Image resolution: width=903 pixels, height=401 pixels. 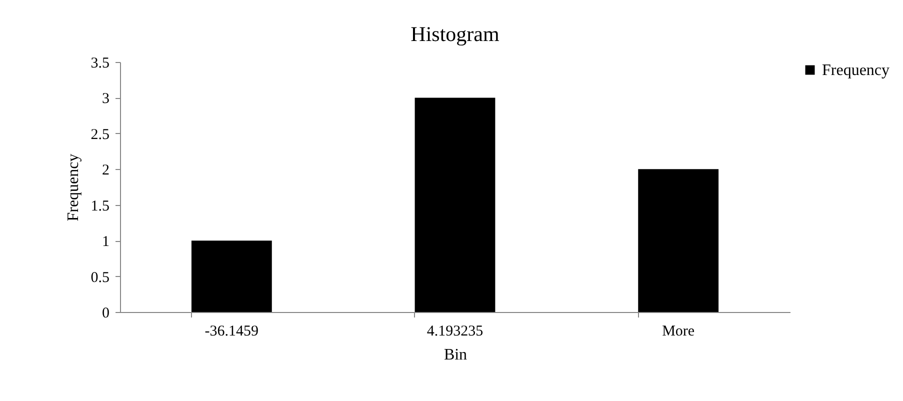 What do you see at coordinates (678, 332) in the screenshot?
I see `x-tick-label: More` at bounding box center [678, 332].